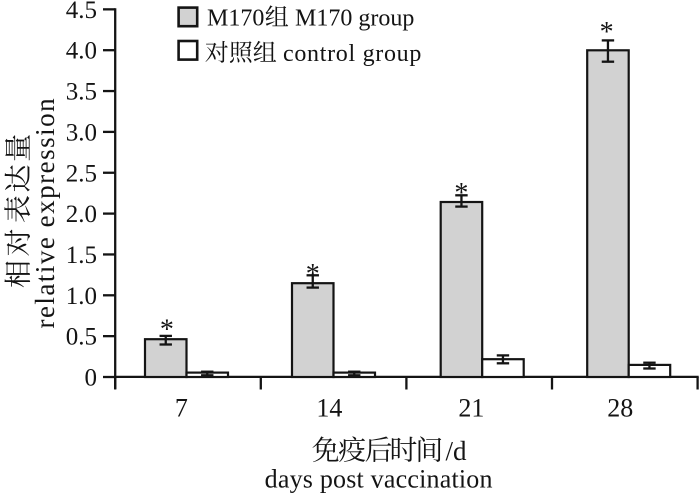 The height and width of the screenshot is (498, 700). Describe the element at coordinates (379, 478) in the screenshot. I see `svg-text: days post vaccination` at that location.